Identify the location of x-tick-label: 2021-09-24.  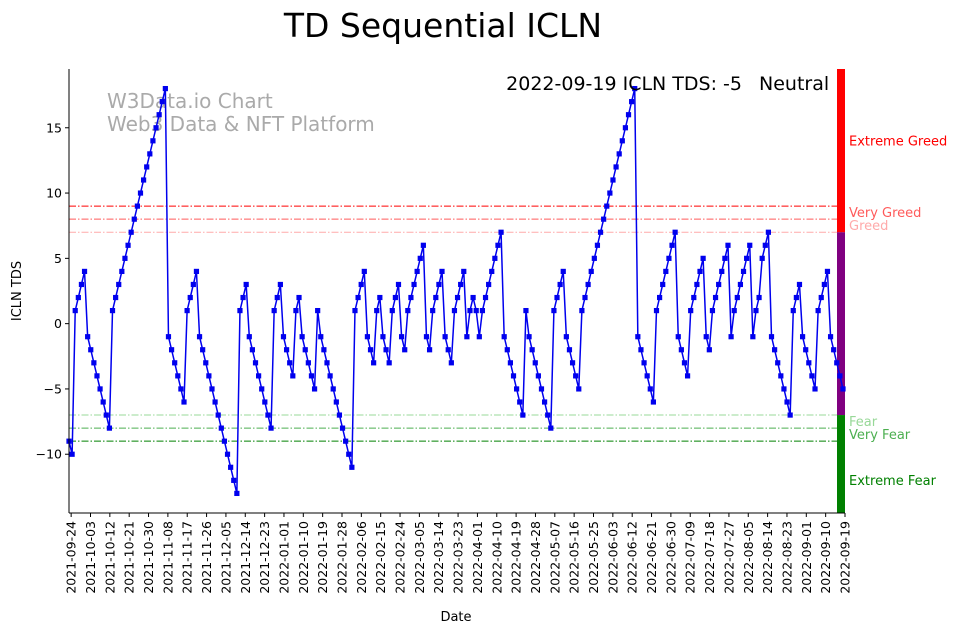
(71, 557).